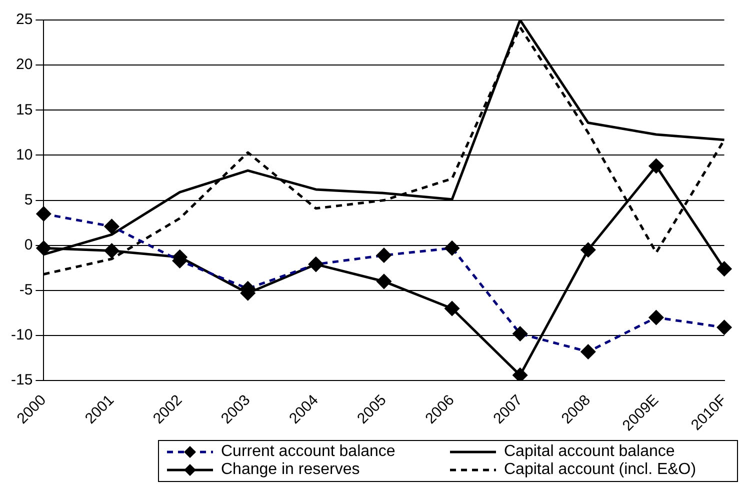 The height and width of the screenshot is (504, 748). I want to click on legend-label: Capital account (incl. E&O), so click(600, 470).